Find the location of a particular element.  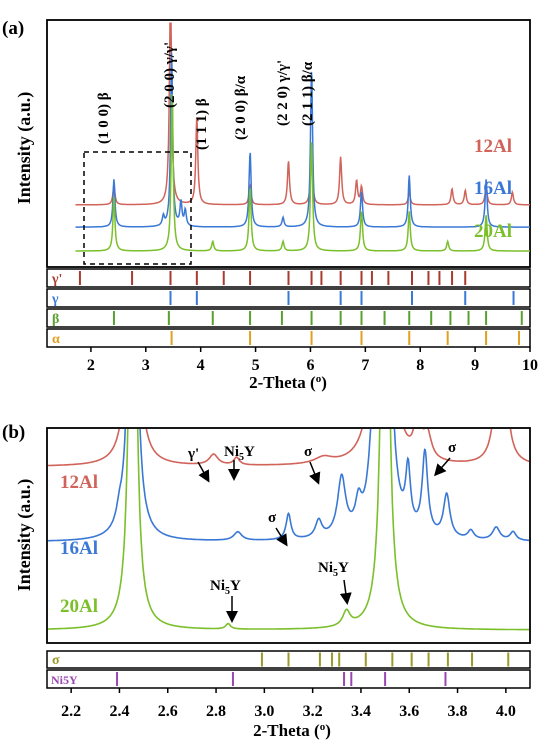

x-tick-label-b-8: 3.8 is located at coordinates (458, 711).